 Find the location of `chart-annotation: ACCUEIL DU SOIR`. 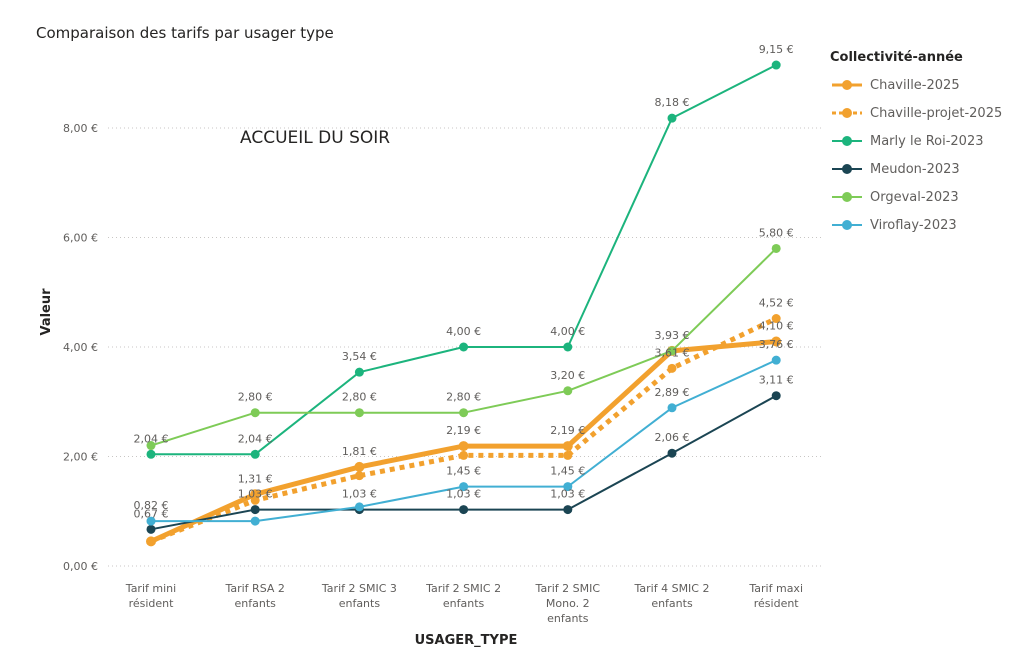

chart-annotation: ACCUEIL DU SOIR is located at coordinates (315, 138).